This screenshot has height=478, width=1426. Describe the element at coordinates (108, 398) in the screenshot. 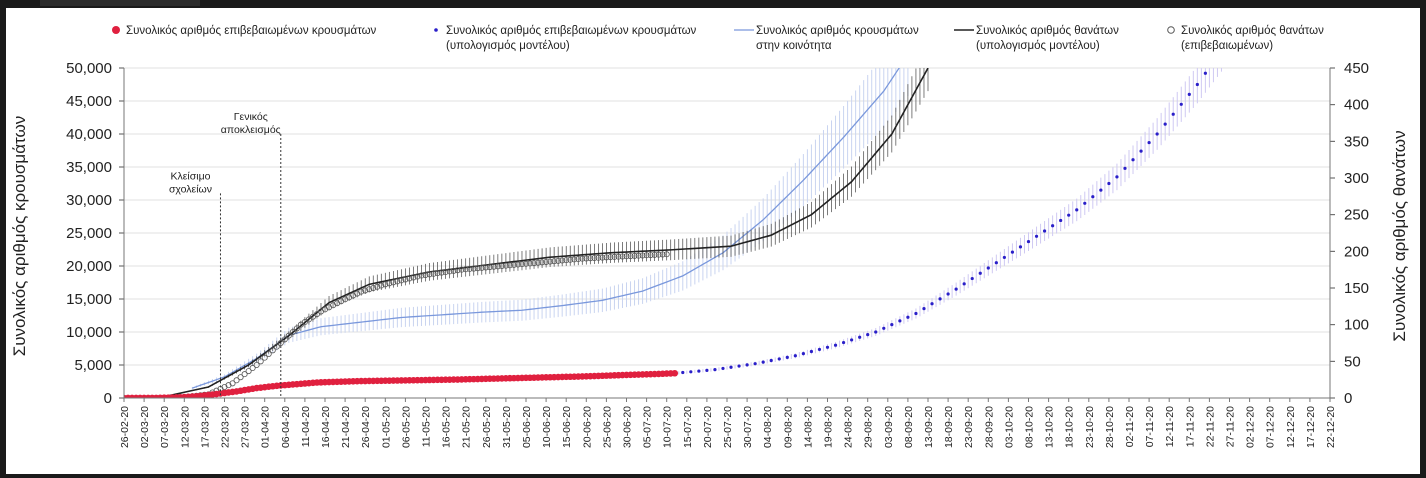

I see `y-left-tick-label: 0` at that location.